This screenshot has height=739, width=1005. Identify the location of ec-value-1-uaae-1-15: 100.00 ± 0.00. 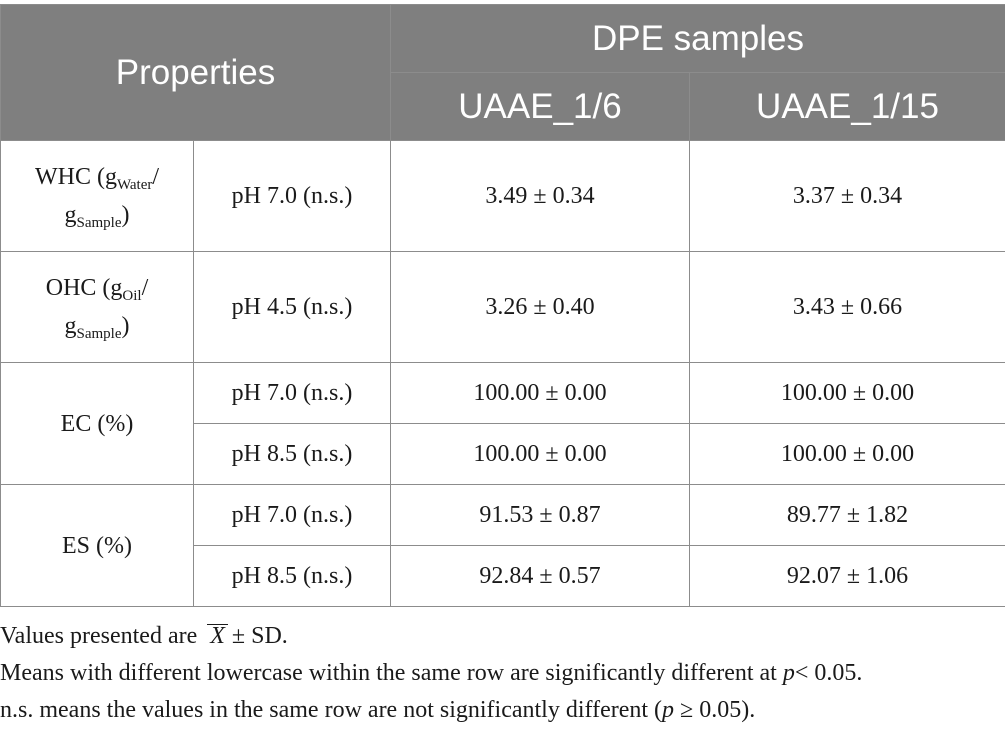
(847, 393).